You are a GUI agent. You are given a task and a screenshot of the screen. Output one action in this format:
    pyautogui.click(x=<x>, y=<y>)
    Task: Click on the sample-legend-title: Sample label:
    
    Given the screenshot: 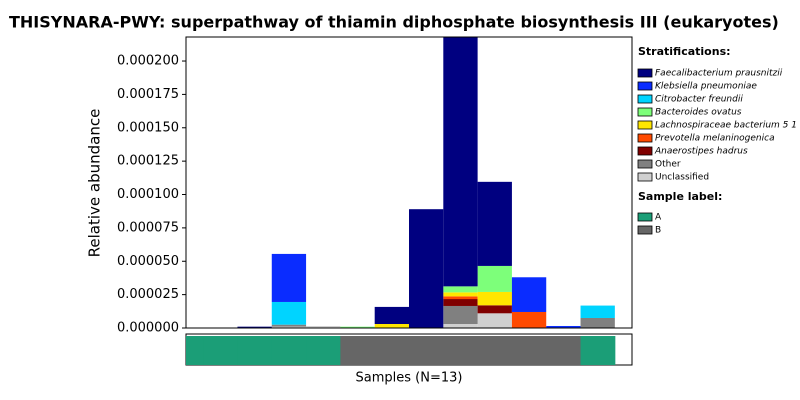 What is the action you would take?
    pyautogui.click(x=680, y=196)
    